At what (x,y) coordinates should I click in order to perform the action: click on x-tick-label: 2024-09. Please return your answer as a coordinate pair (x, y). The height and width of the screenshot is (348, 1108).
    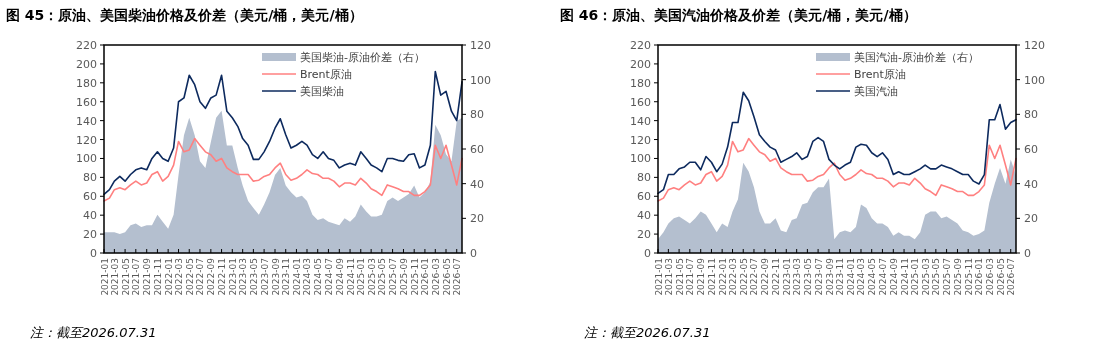
    Looking at the image, I should click on (339, 276).